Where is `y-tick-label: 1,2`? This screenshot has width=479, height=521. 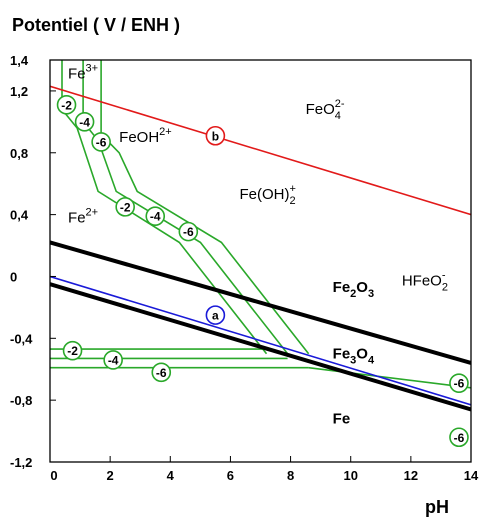 y-tick-label: 1,2 is located at coordinates (19, 91).